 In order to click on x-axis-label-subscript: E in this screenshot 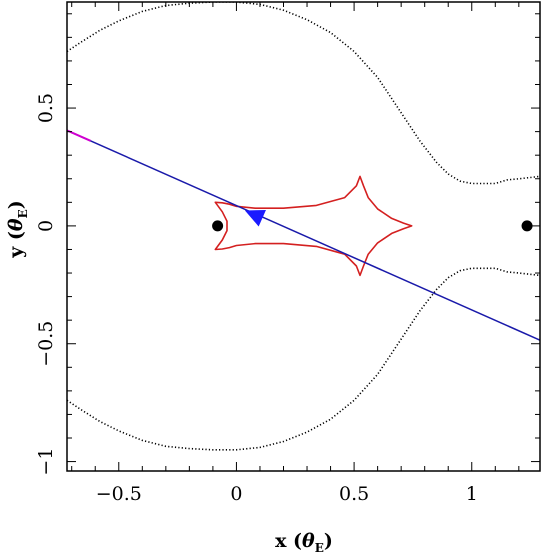, I will do `click(319, 548)`.